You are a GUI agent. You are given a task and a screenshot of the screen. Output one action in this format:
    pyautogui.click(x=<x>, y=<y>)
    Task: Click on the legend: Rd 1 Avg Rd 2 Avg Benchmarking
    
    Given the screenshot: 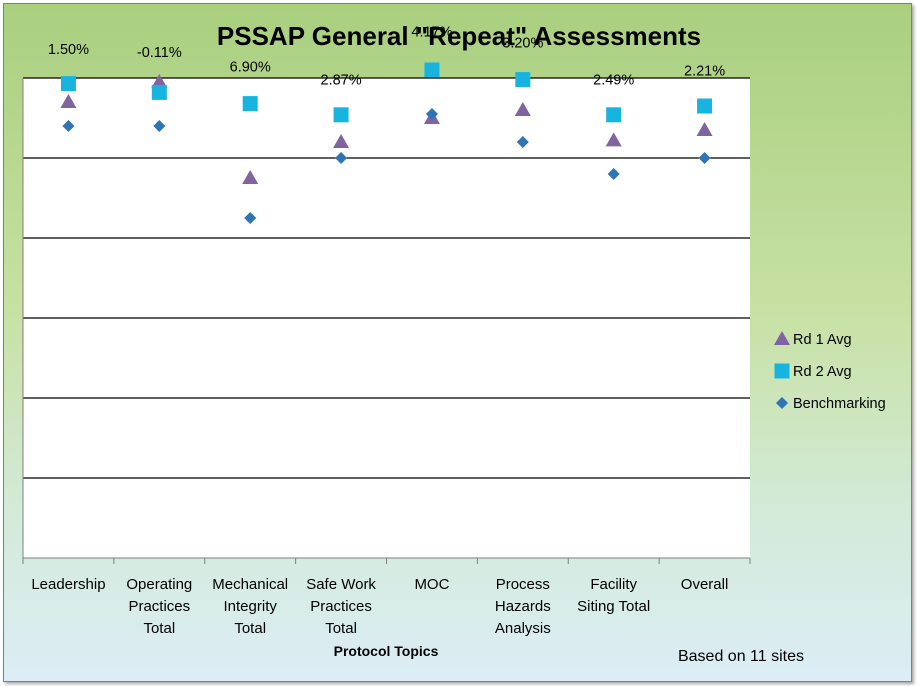 What is the action you would take?
    pyautogui.click(x=830, y=371)
    